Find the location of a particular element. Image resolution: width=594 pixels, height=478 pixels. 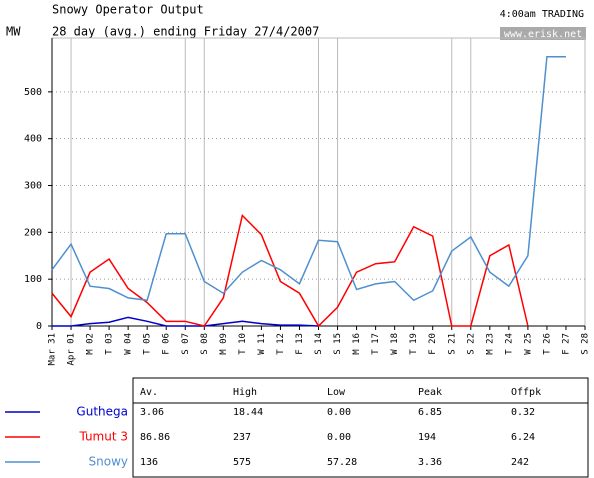

table-cell: 242 is located at coordinates (520, 462).